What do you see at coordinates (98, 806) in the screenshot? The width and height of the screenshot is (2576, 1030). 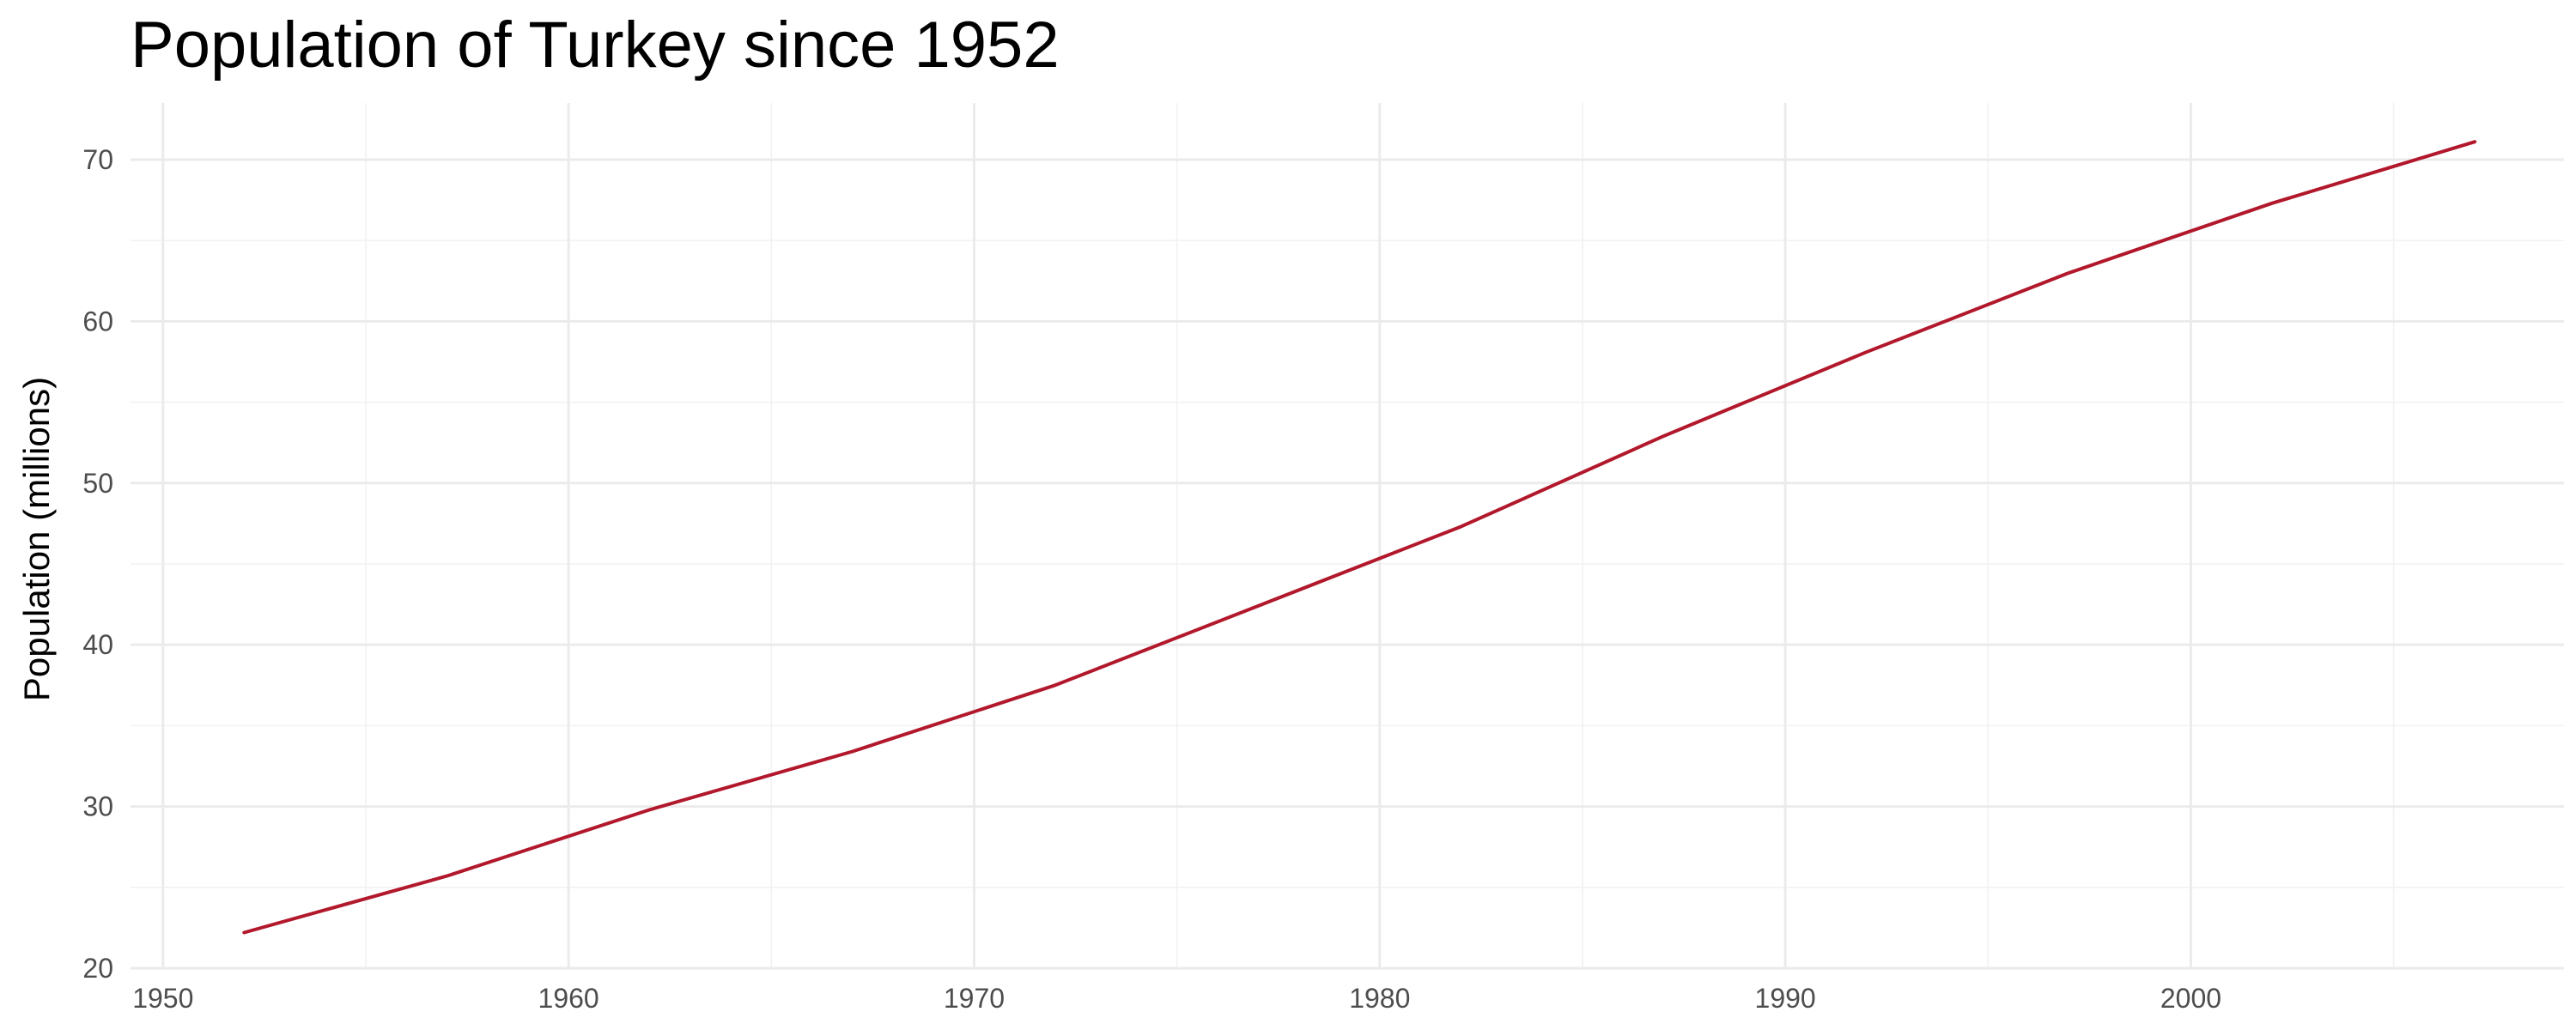 I see `y-tick-label: 30` at bounding box center [98, 806].